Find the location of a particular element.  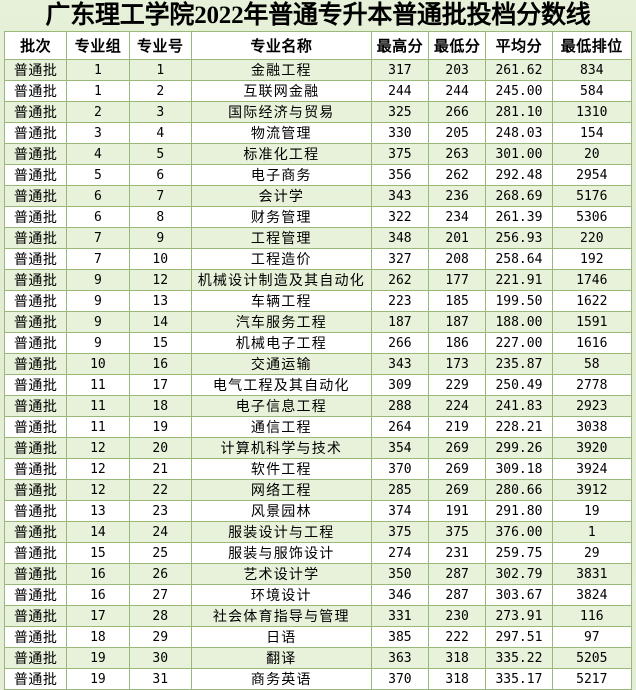

cell-min-rank: 3038 is located at coordinates (592, 427).